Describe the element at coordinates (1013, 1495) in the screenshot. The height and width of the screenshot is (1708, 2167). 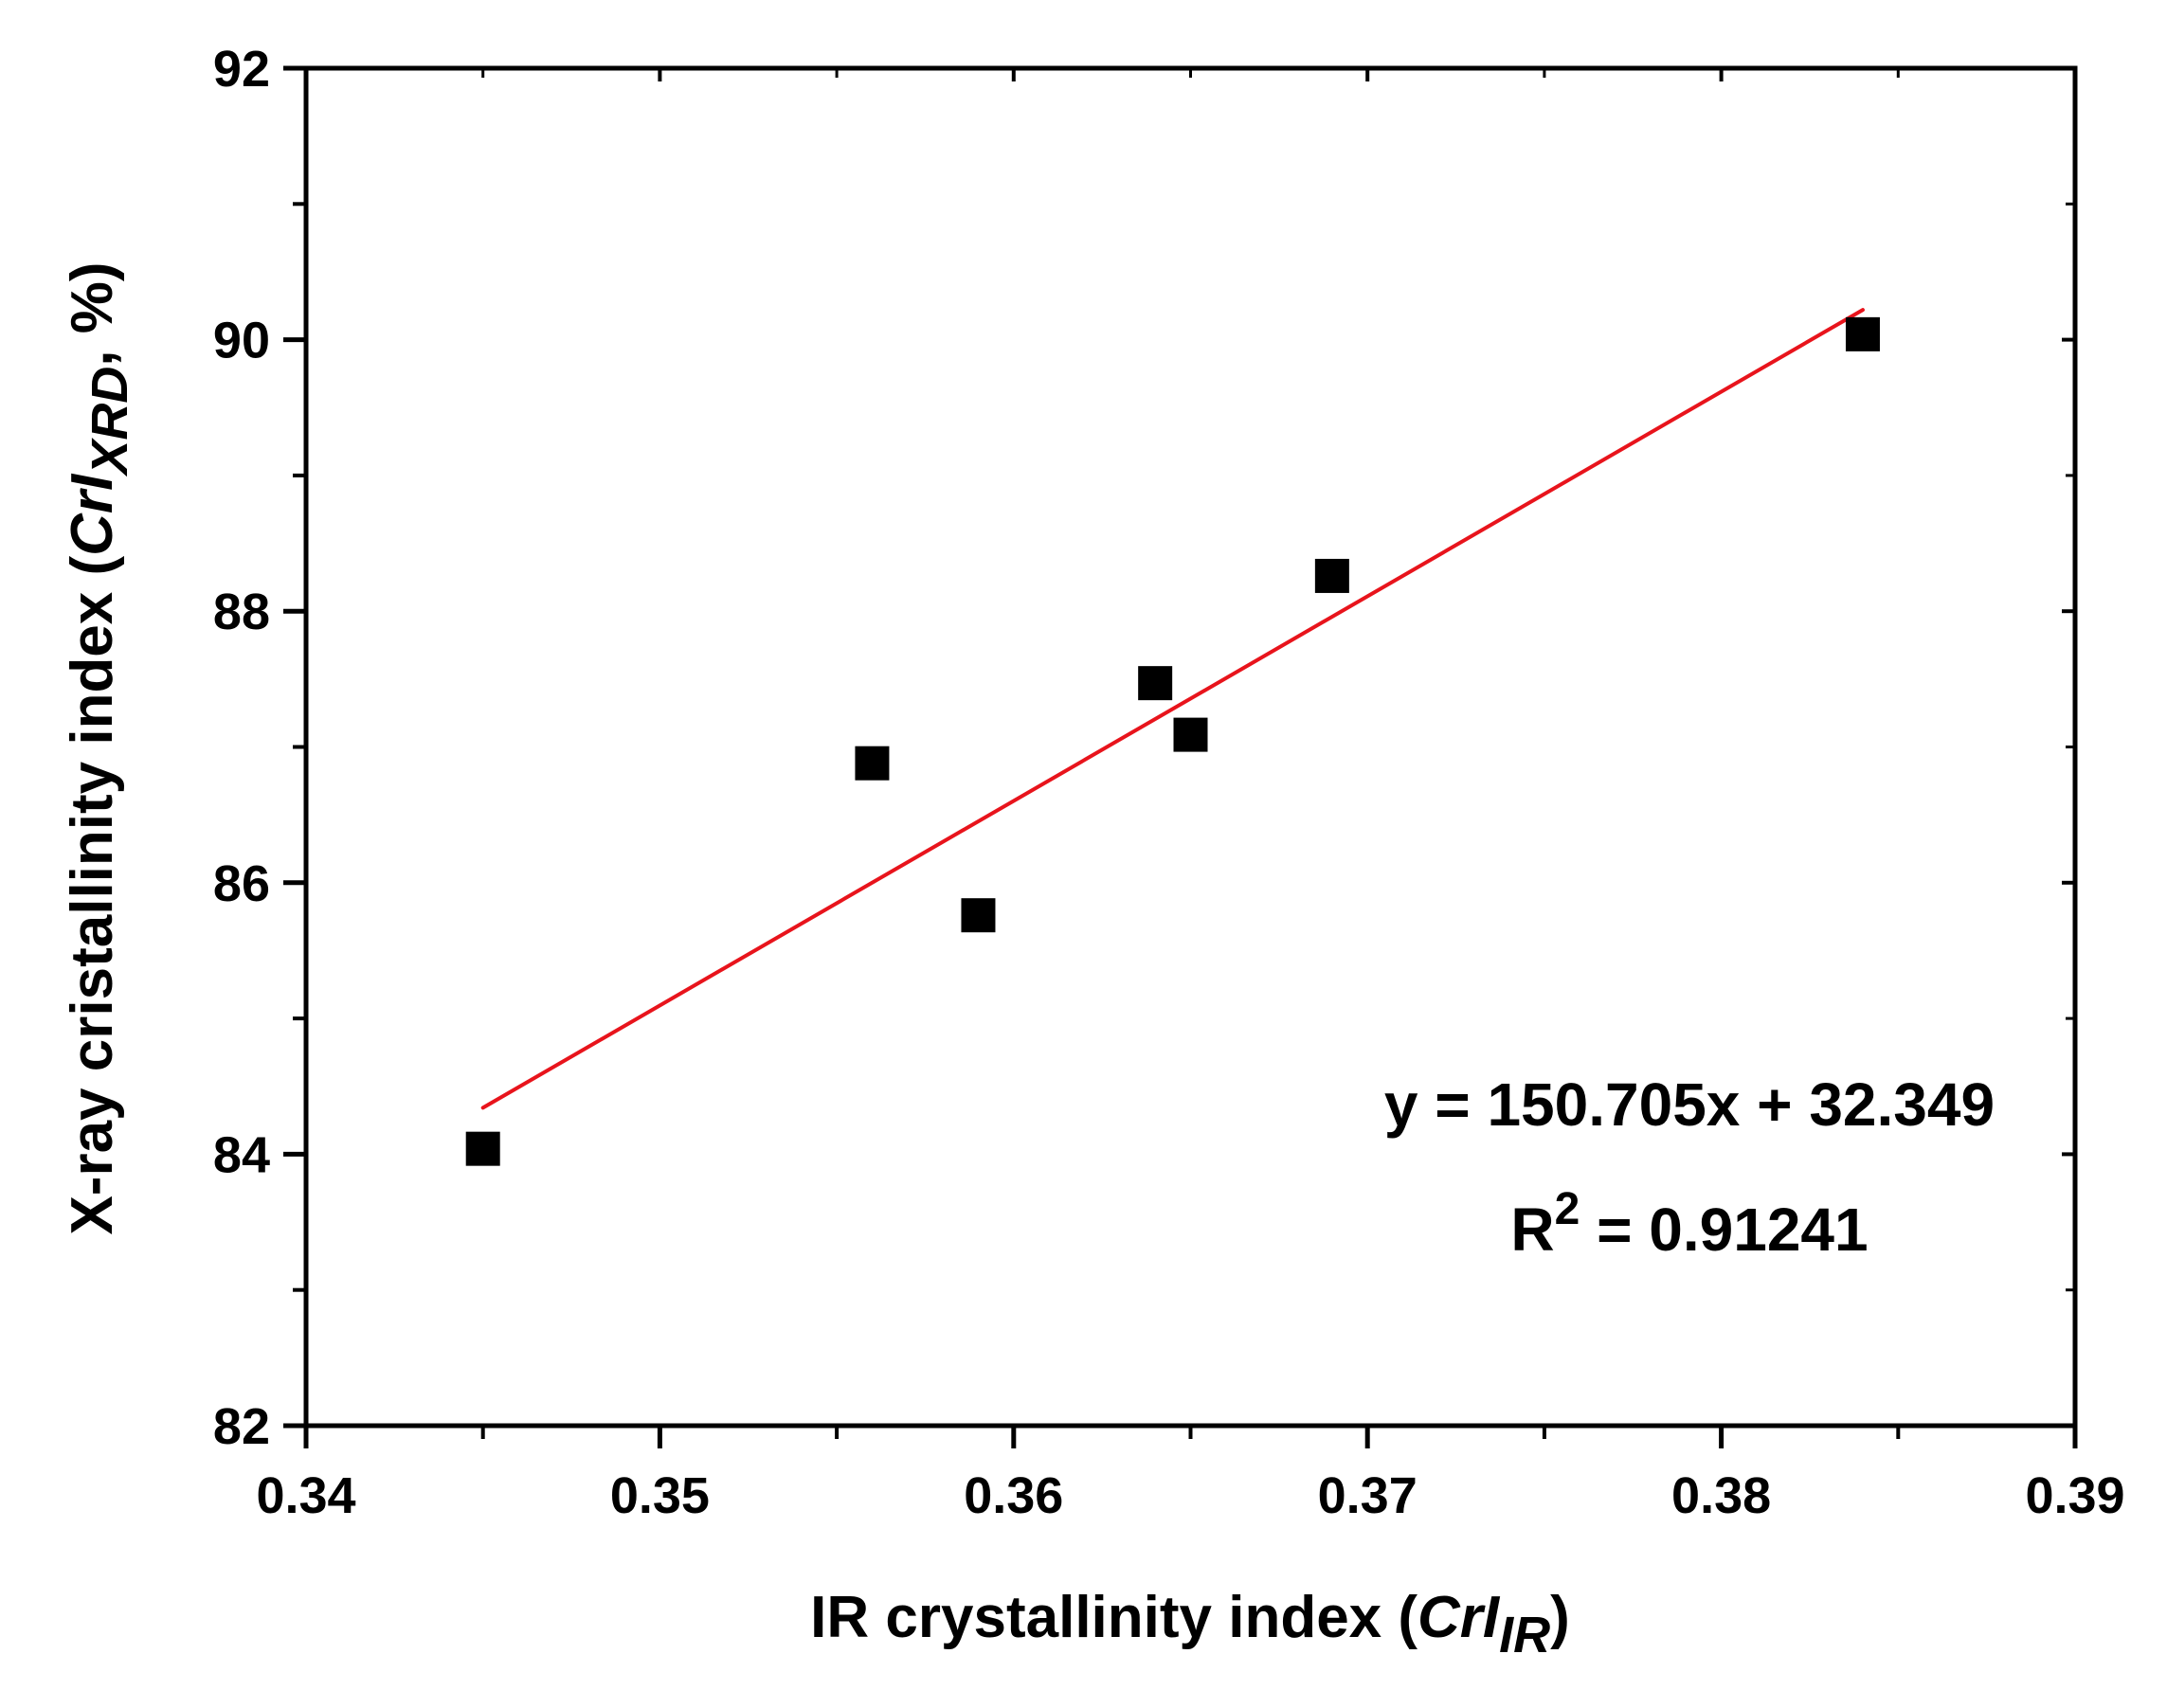
I see `x-tick-label: 0.36` at that location.